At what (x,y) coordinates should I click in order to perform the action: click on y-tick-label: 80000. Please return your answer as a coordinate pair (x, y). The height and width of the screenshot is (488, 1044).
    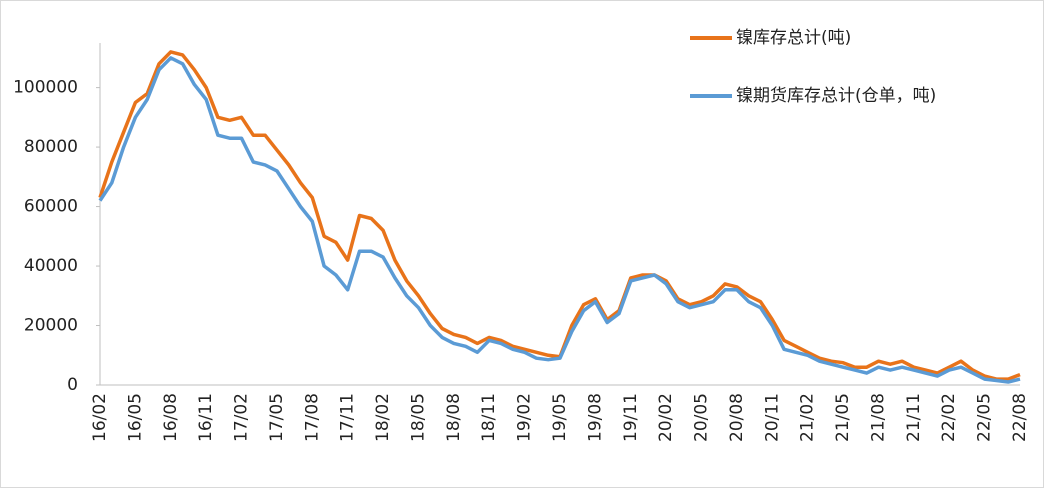
    Looking at the image, I should click on (51, 147).